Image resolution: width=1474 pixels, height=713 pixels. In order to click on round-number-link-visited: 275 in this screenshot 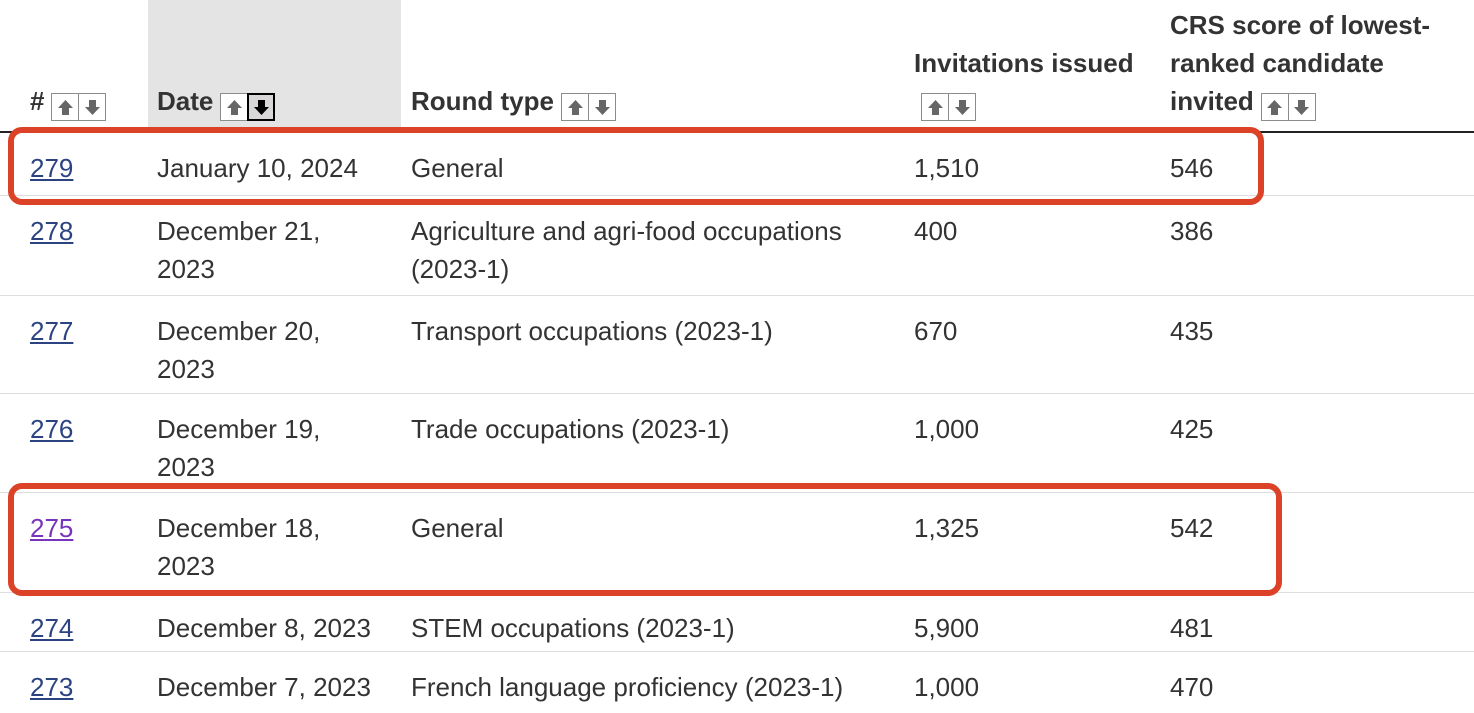, I will do `click(52, 527)`.